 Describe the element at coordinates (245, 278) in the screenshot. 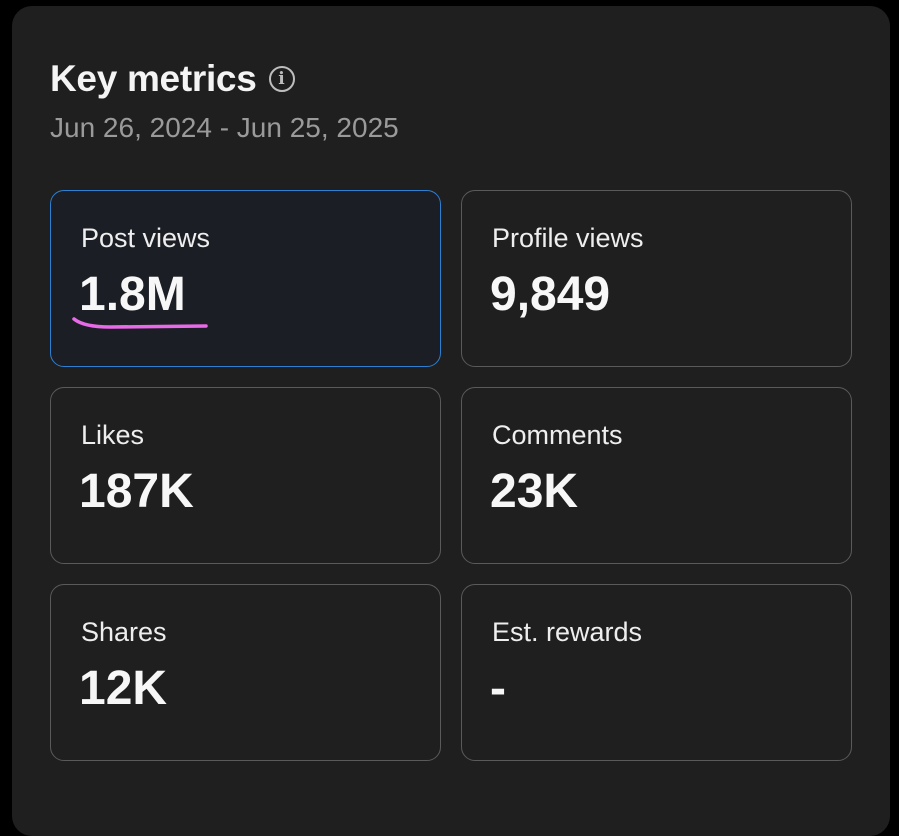

I see `metric-tile-post-views: Post views 1.8M` at that location.